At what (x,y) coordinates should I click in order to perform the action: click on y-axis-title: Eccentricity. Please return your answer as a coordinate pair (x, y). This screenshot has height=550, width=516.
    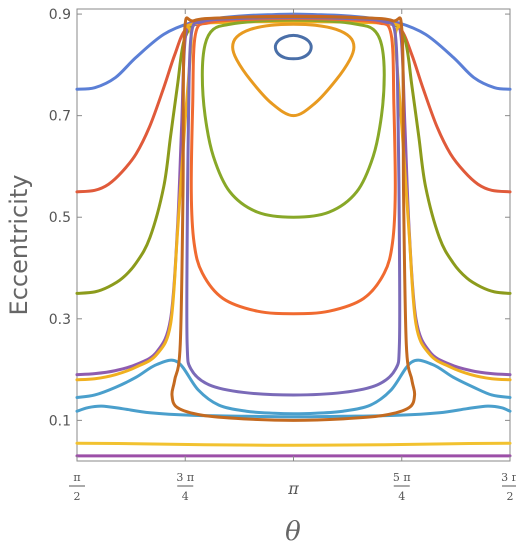
    Looking at the image, I should click on (19, 245).